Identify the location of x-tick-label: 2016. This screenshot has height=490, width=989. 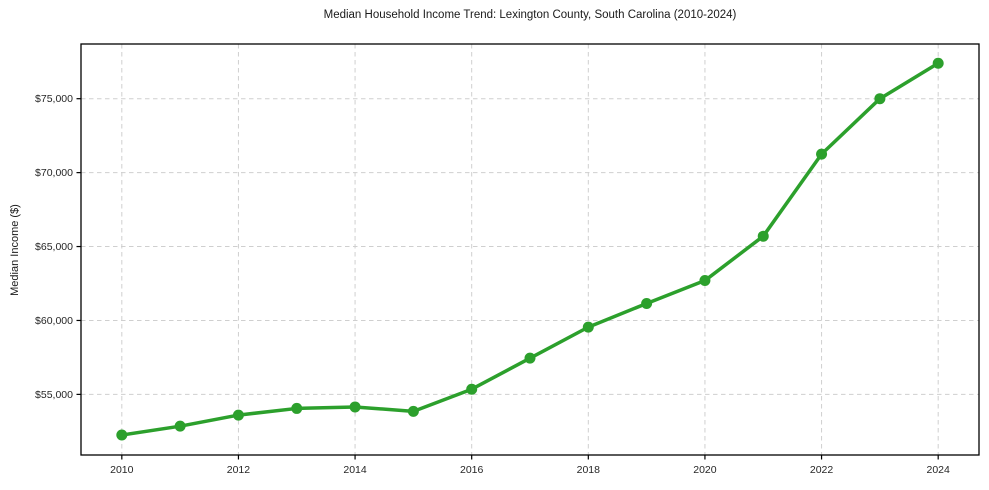
(472, 470).